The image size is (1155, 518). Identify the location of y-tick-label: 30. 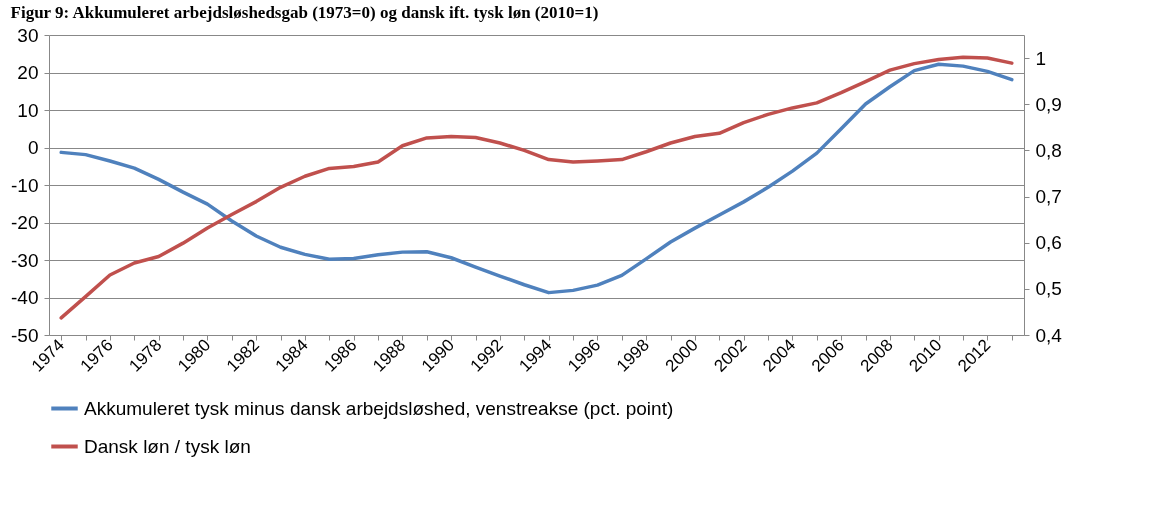
(28, 35).